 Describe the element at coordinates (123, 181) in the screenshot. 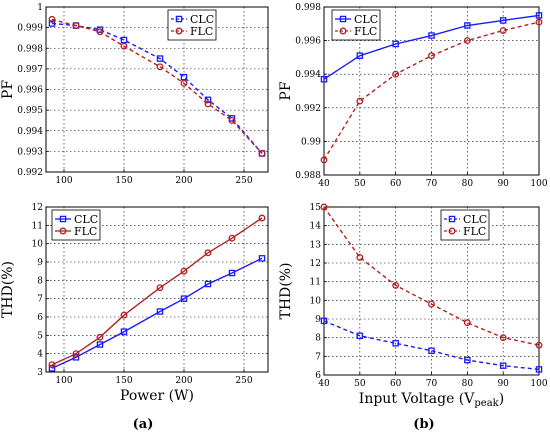

I see `x-tick-label: 150` at that location.